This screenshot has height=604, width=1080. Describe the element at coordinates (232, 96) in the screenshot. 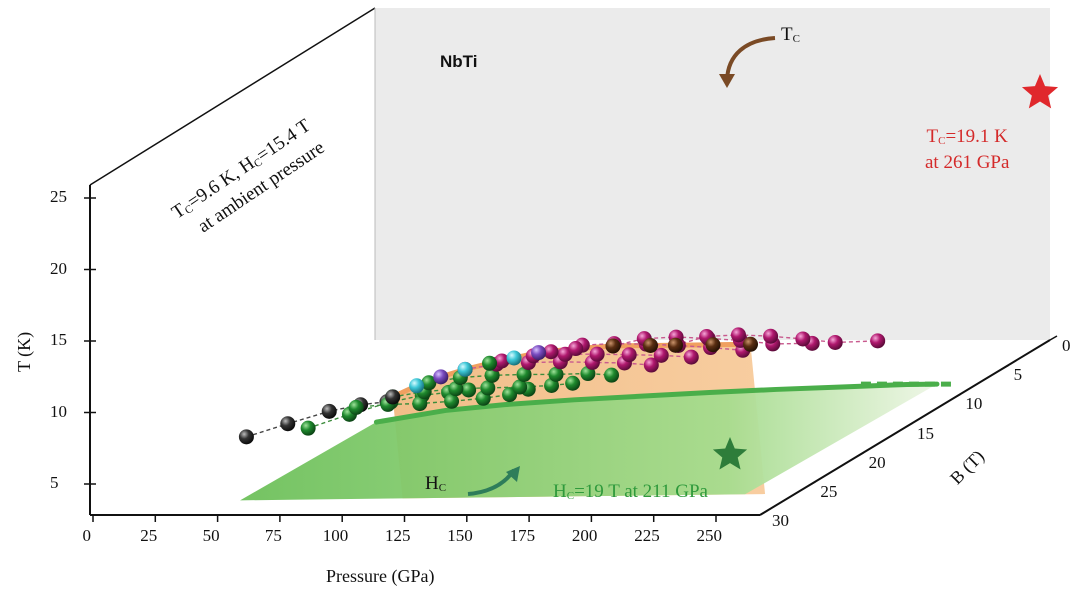

I see `top-edge-line` at that location.